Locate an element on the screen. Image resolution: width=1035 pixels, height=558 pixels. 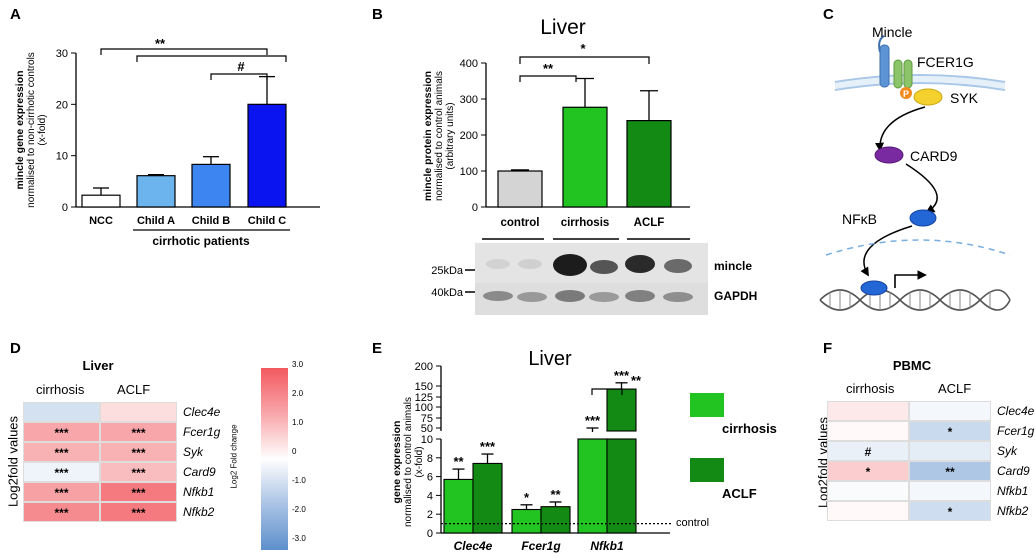
panel-f-row-label: Syk is located at coordinates (1007, 451).